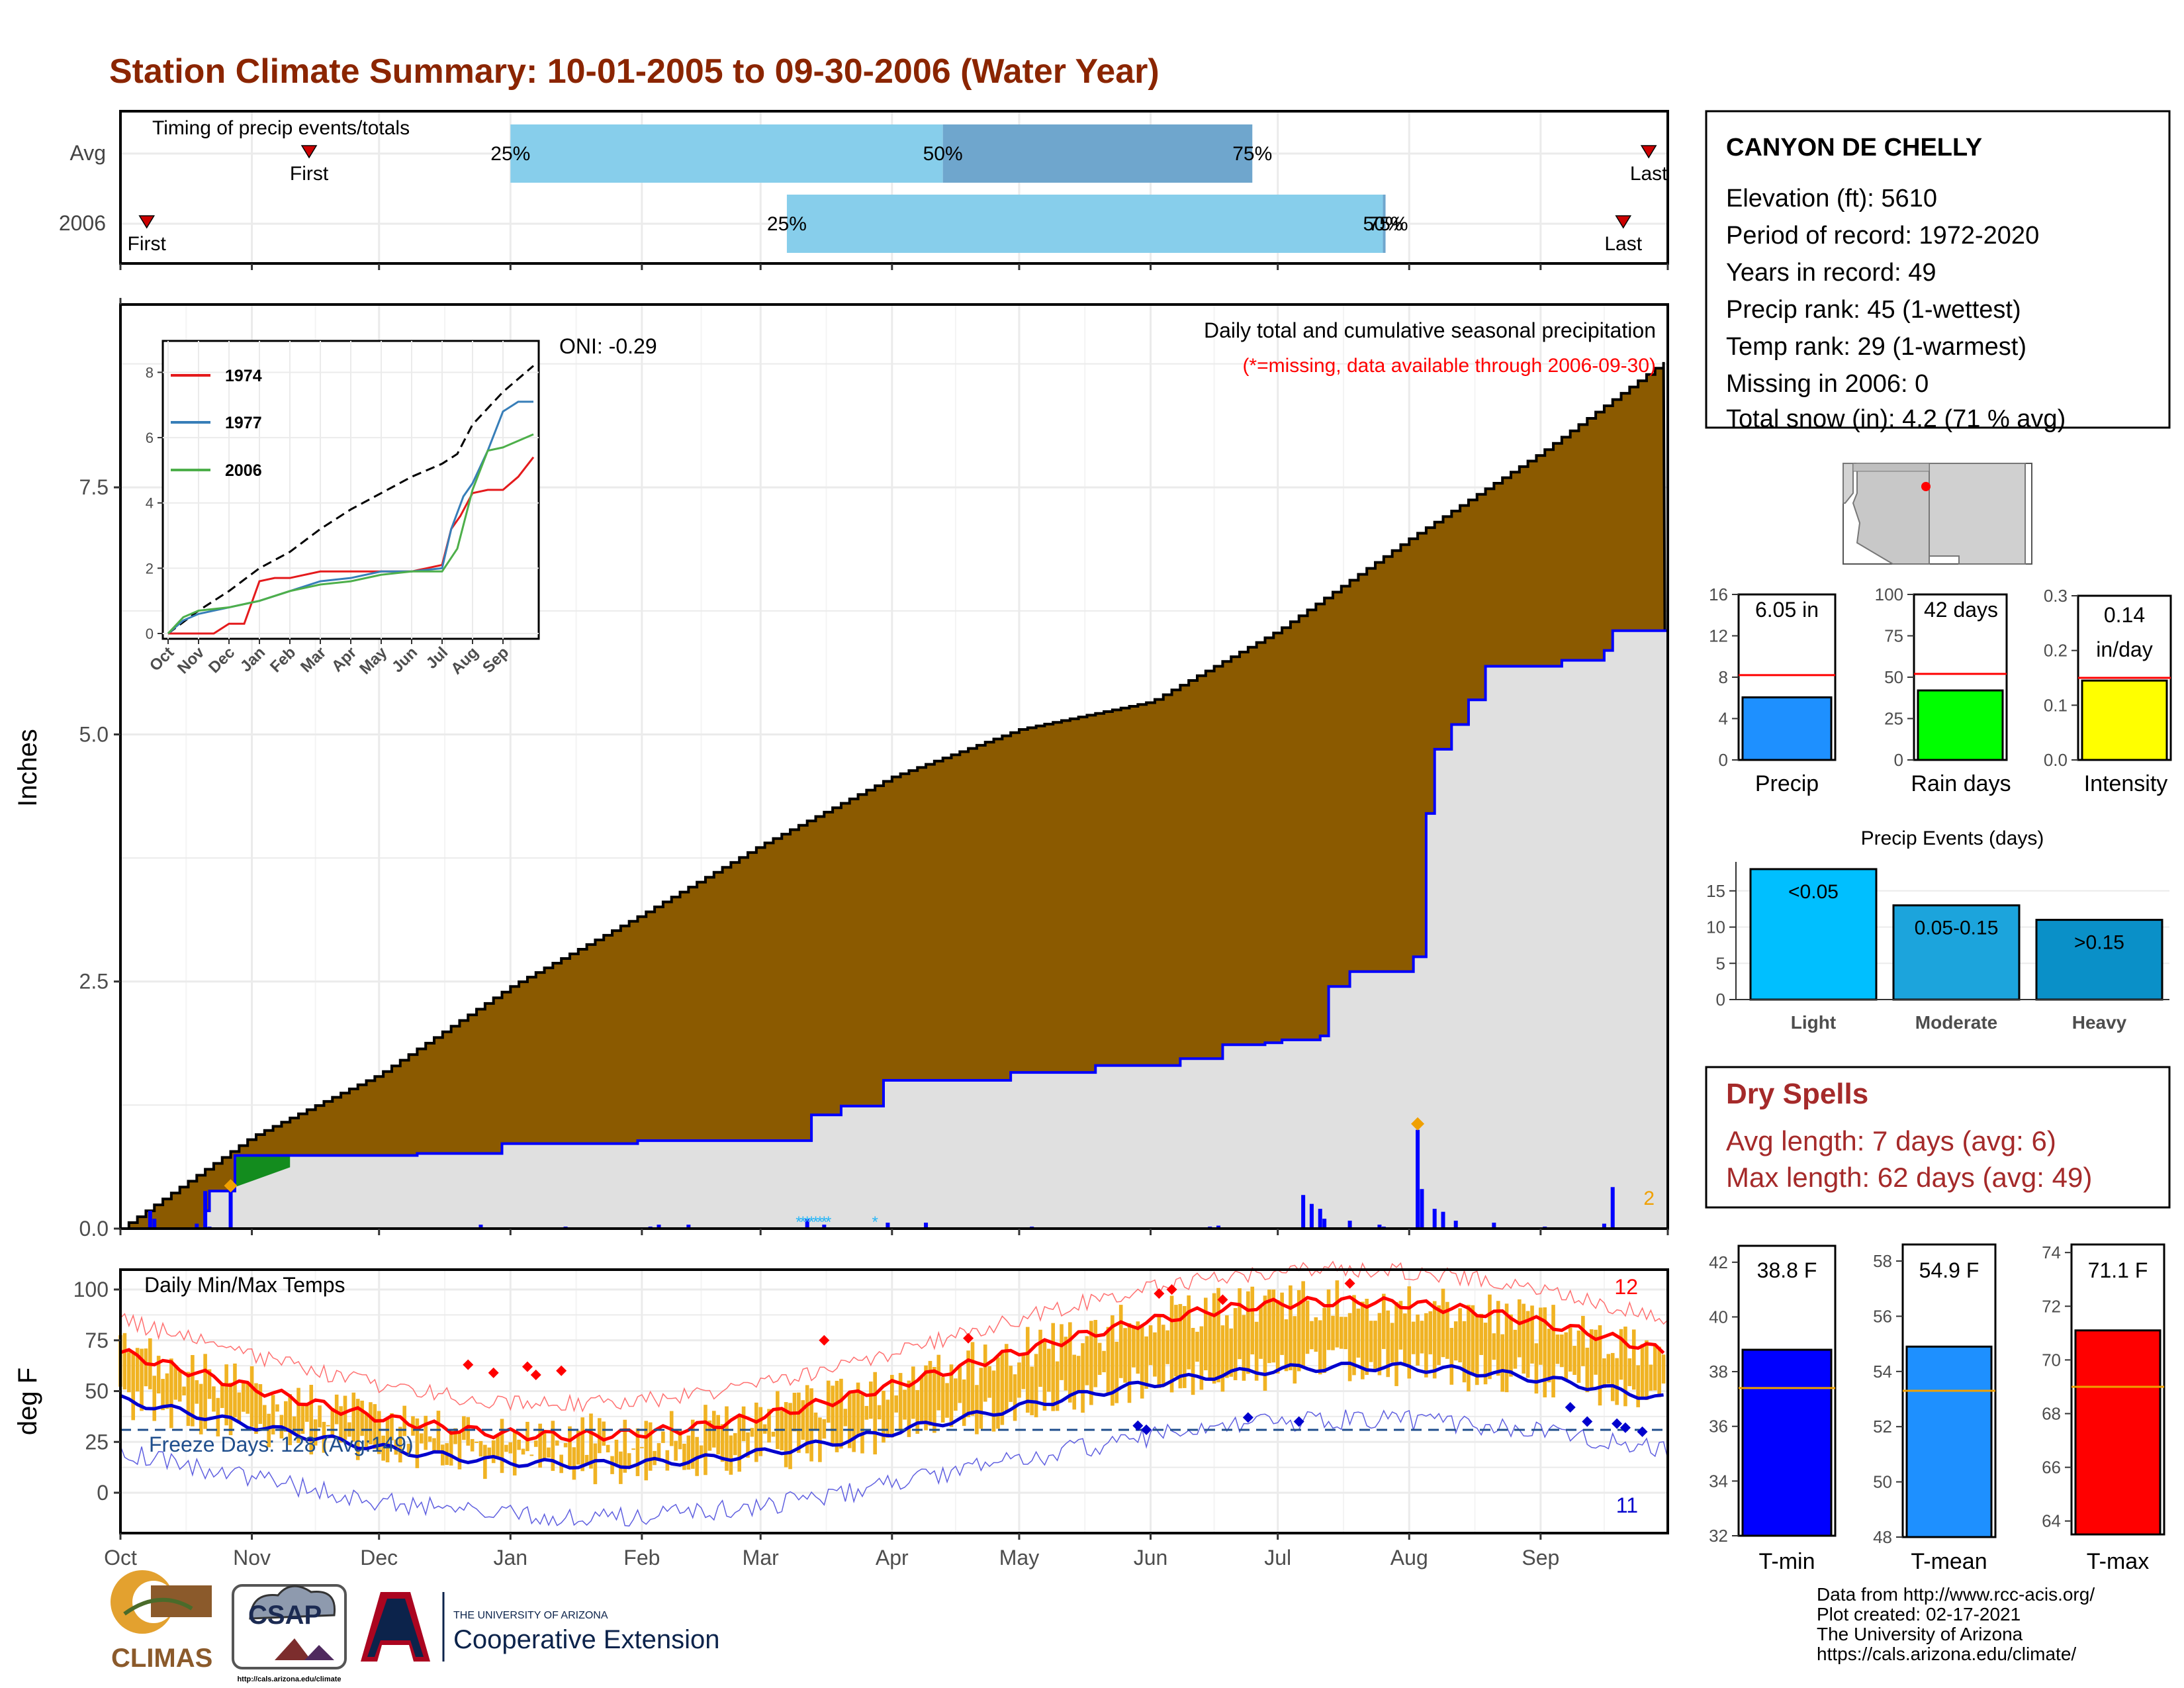 The image size is (2184, 1688). Describe the element at coordinates (893, 1558) in the screenshot. I see `month-label: Apr` at that location.